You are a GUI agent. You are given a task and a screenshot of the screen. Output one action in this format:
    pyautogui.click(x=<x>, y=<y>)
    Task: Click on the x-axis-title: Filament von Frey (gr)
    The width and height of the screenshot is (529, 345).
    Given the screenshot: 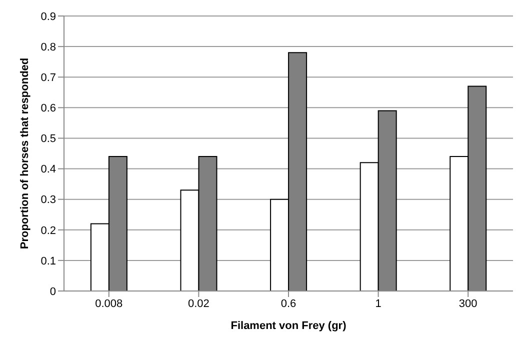 What is the action you would take?
    pyautogui.click(x=288, y=326)
    